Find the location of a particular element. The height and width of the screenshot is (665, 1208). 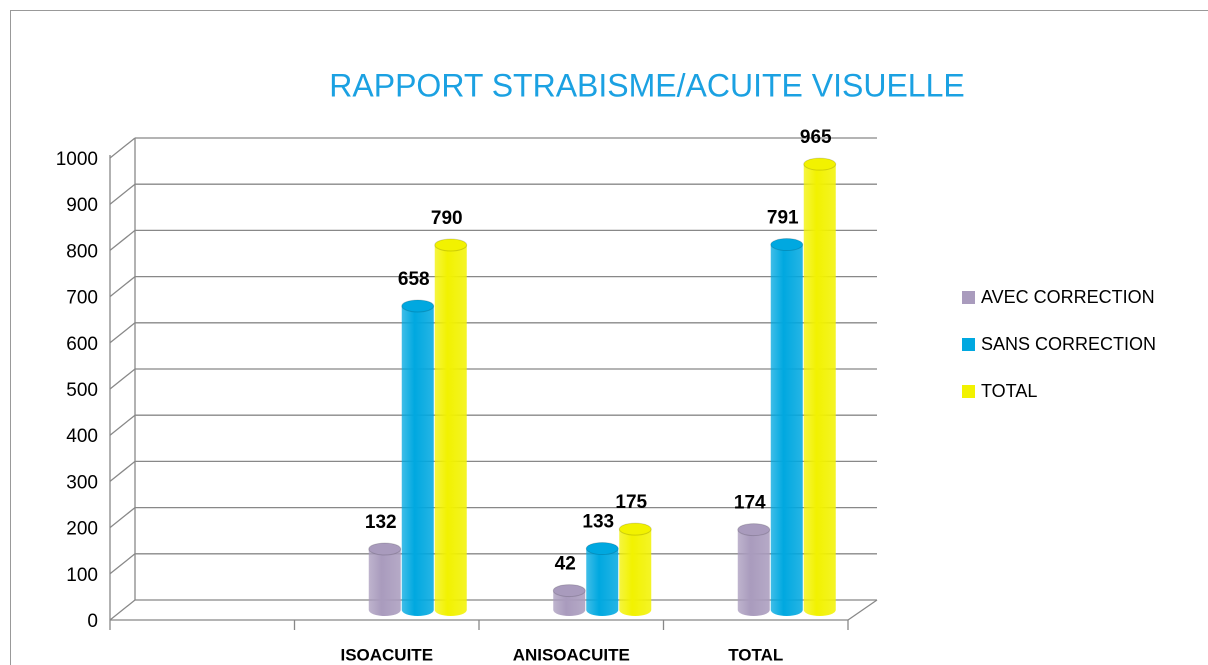

data-label: 658 is located at coordinates (414, 279).